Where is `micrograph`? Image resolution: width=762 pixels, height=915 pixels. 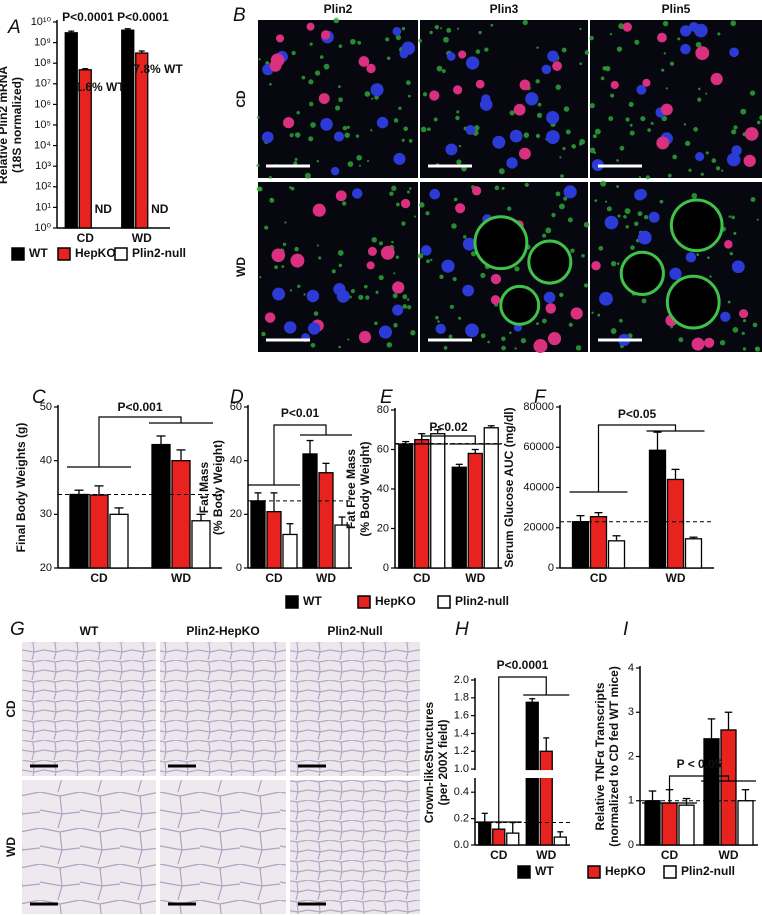 micrograph is located at coordinates (338, 99).